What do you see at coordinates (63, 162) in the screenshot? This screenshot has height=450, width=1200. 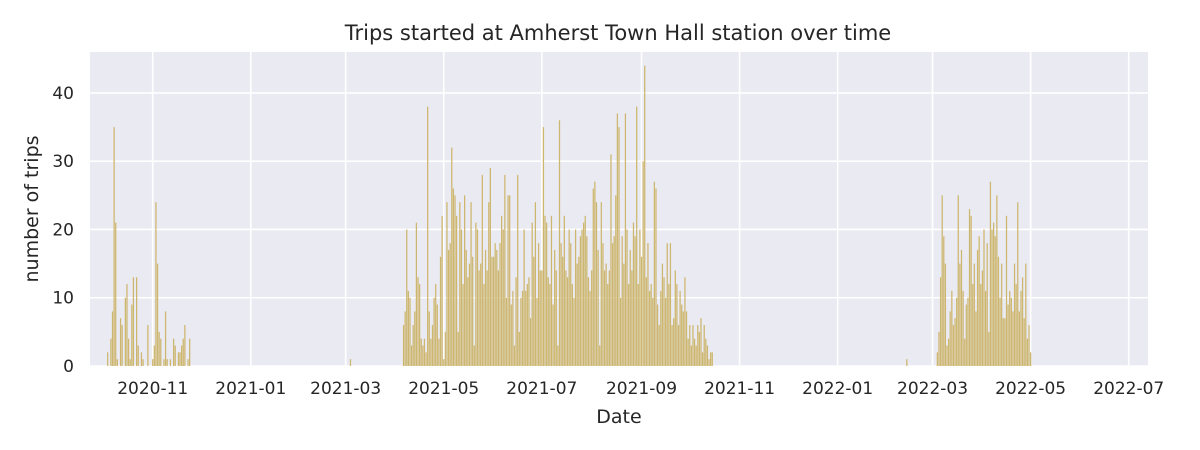 I see `y-tick-label: 30` at bounding box center [63, 162].